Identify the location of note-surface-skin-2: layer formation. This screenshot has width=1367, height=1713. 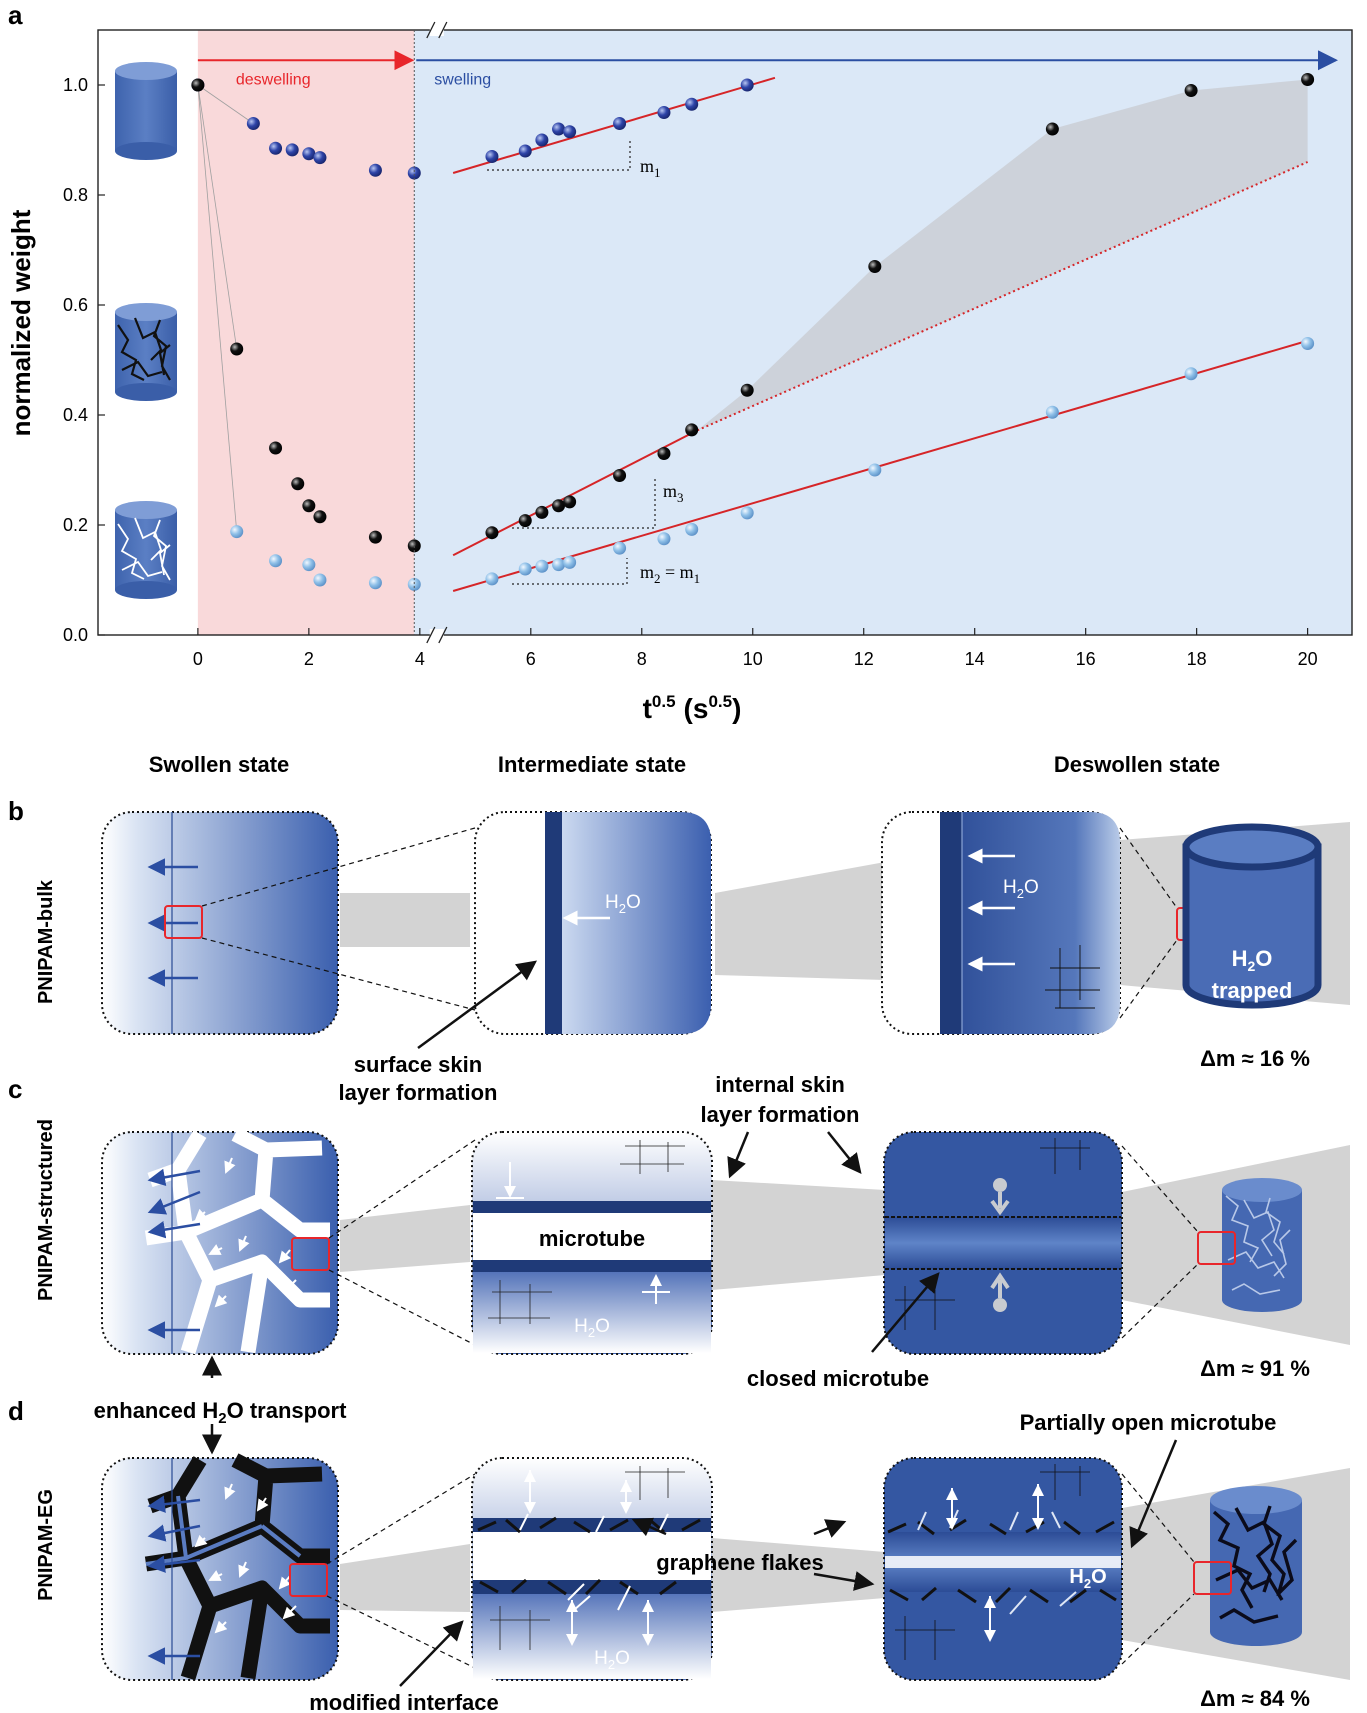
(418, 1092).